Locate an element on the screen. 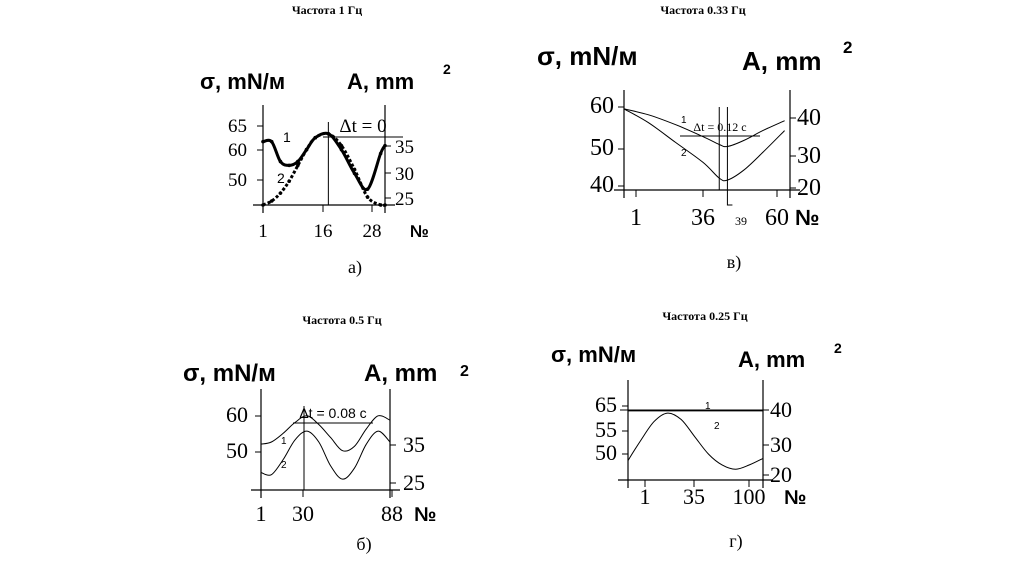 Image resolution: width=1028 pixels, height=578 pixels. delta-t-annotation: Δt = 0.12 c is located at coordinates (719, 127).